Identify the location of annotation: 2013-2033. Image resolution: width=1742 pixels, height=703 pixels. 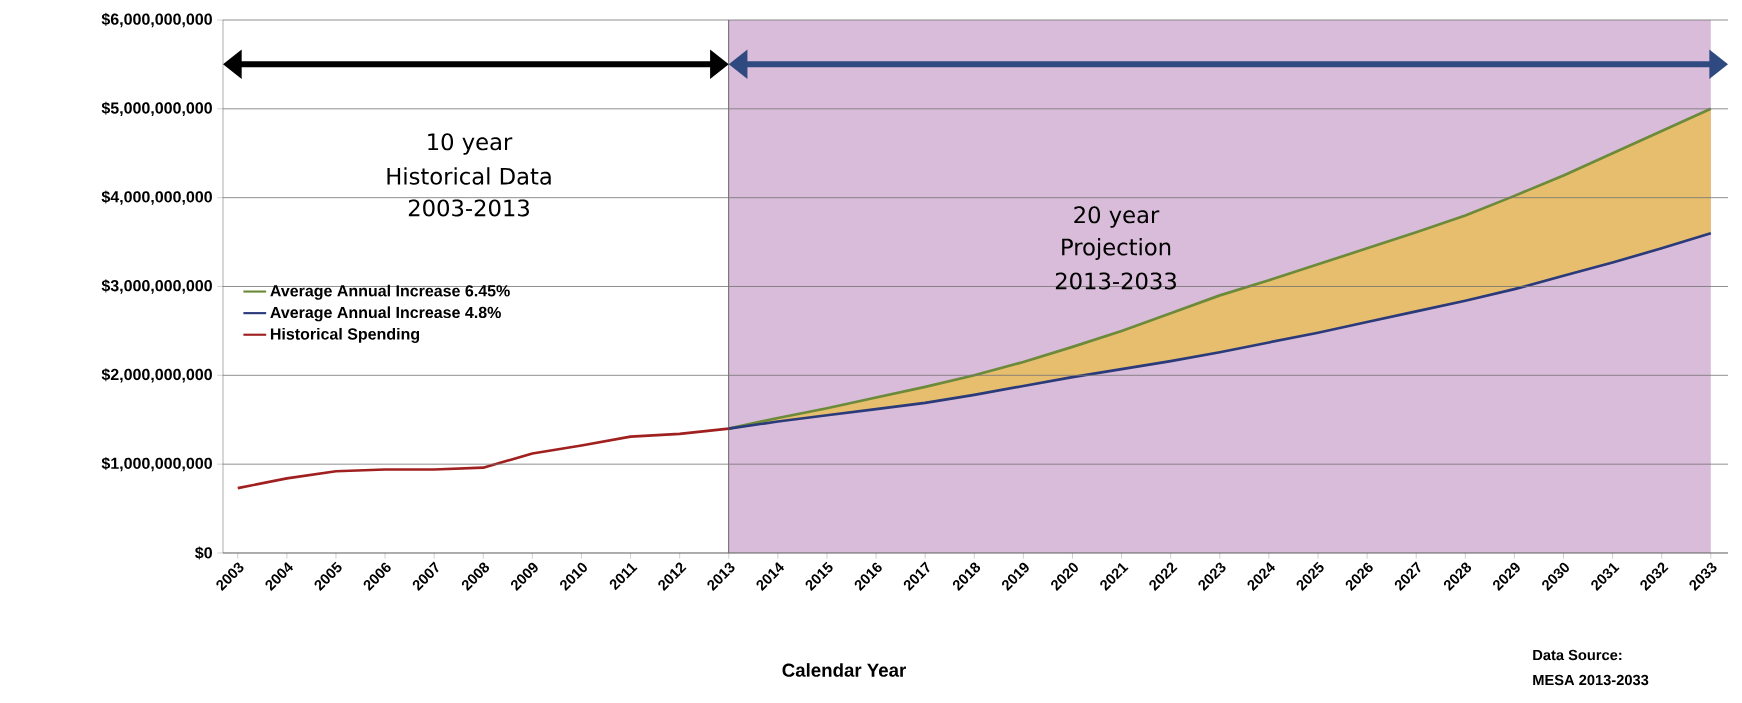
(1115, 281).